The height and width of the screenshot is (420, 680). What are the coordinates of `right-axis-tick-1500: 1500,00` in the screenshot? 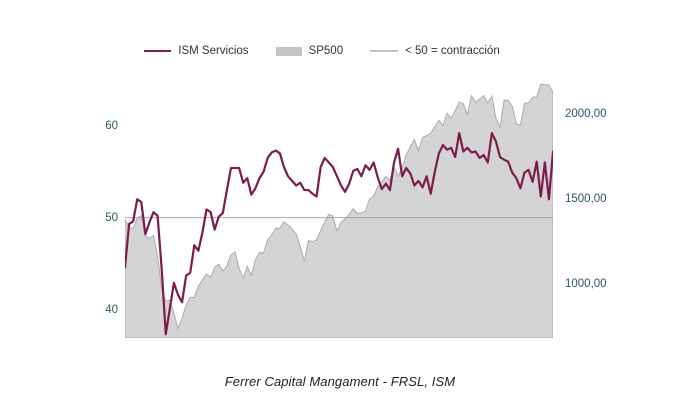 It's located at (586, 198).